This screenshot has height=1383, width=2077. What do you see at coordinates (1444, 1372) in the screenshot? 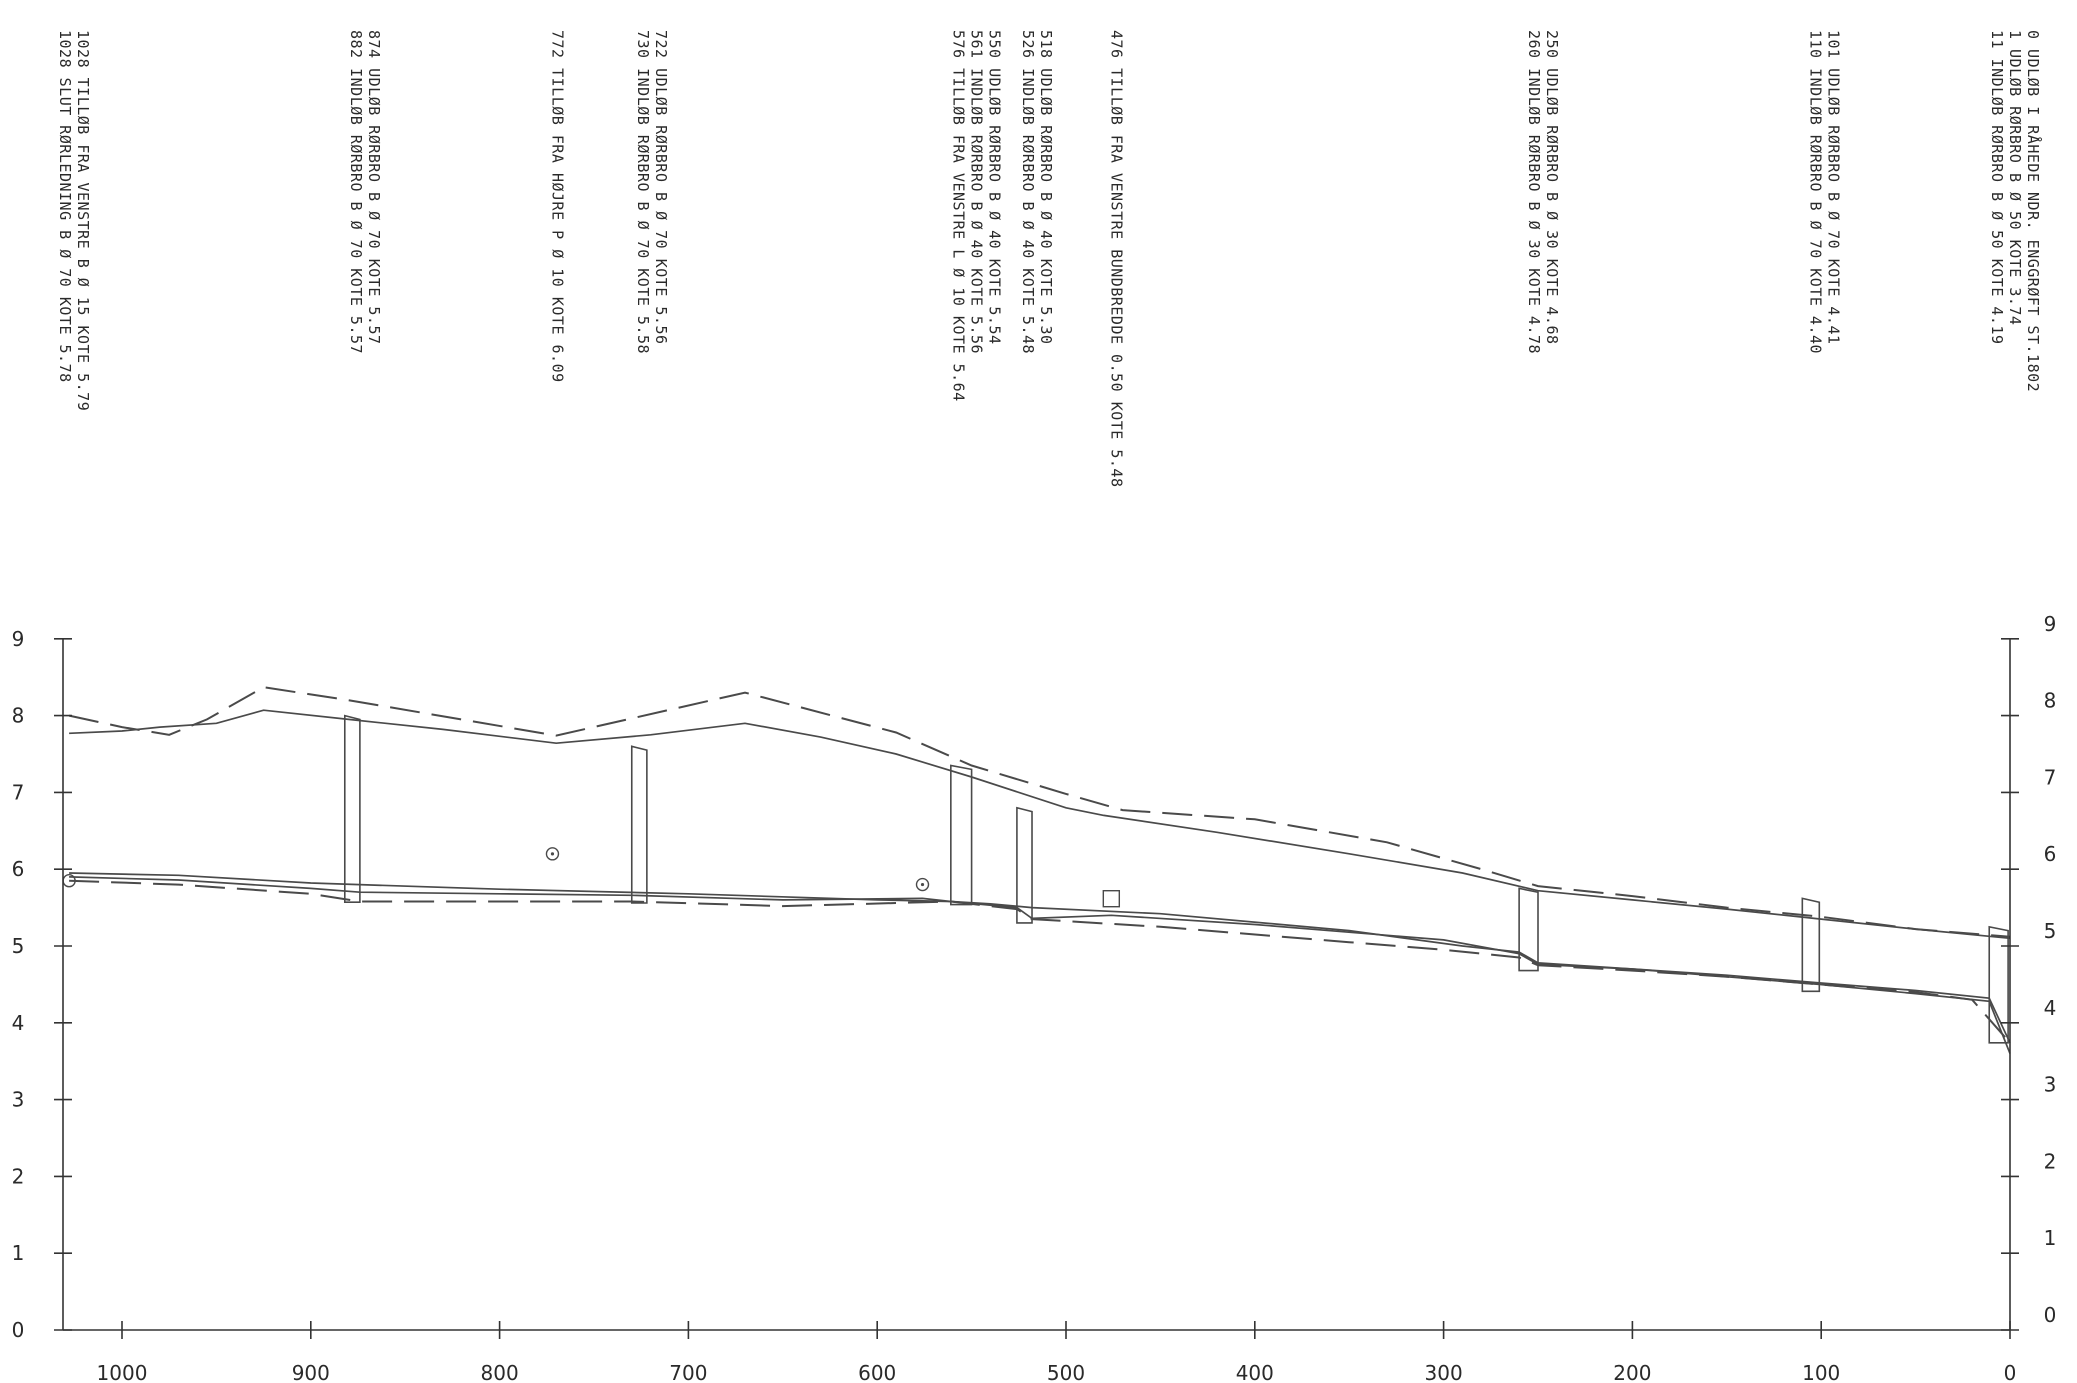
I see `x-tick-label: 300` at bounding box center [1444, 1372].